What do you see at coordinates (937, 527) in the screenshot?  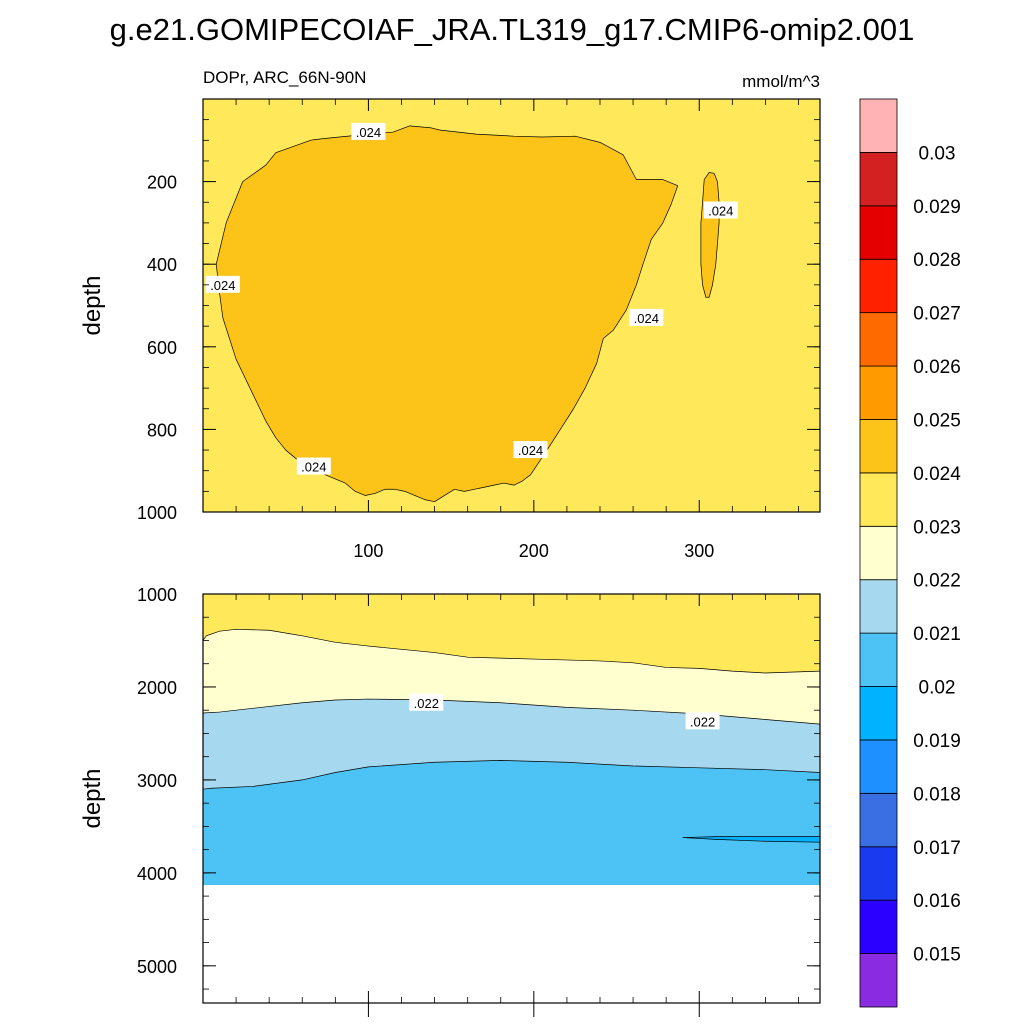 I see `colorbar-tick-label: 0.023` at bounding box center [937, 527].